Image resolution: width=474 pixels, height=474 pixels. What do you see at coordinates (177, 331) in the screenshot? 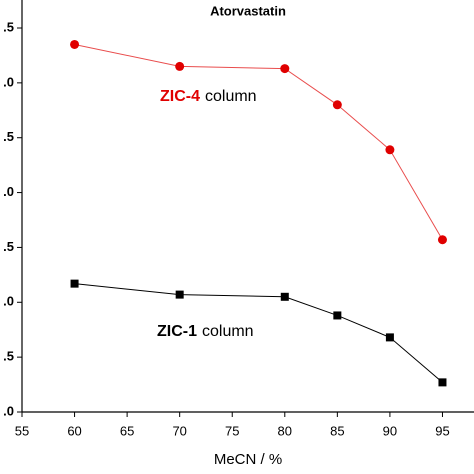
I see `annotation-label: ZIC-1` at bounding box center [177, 331].